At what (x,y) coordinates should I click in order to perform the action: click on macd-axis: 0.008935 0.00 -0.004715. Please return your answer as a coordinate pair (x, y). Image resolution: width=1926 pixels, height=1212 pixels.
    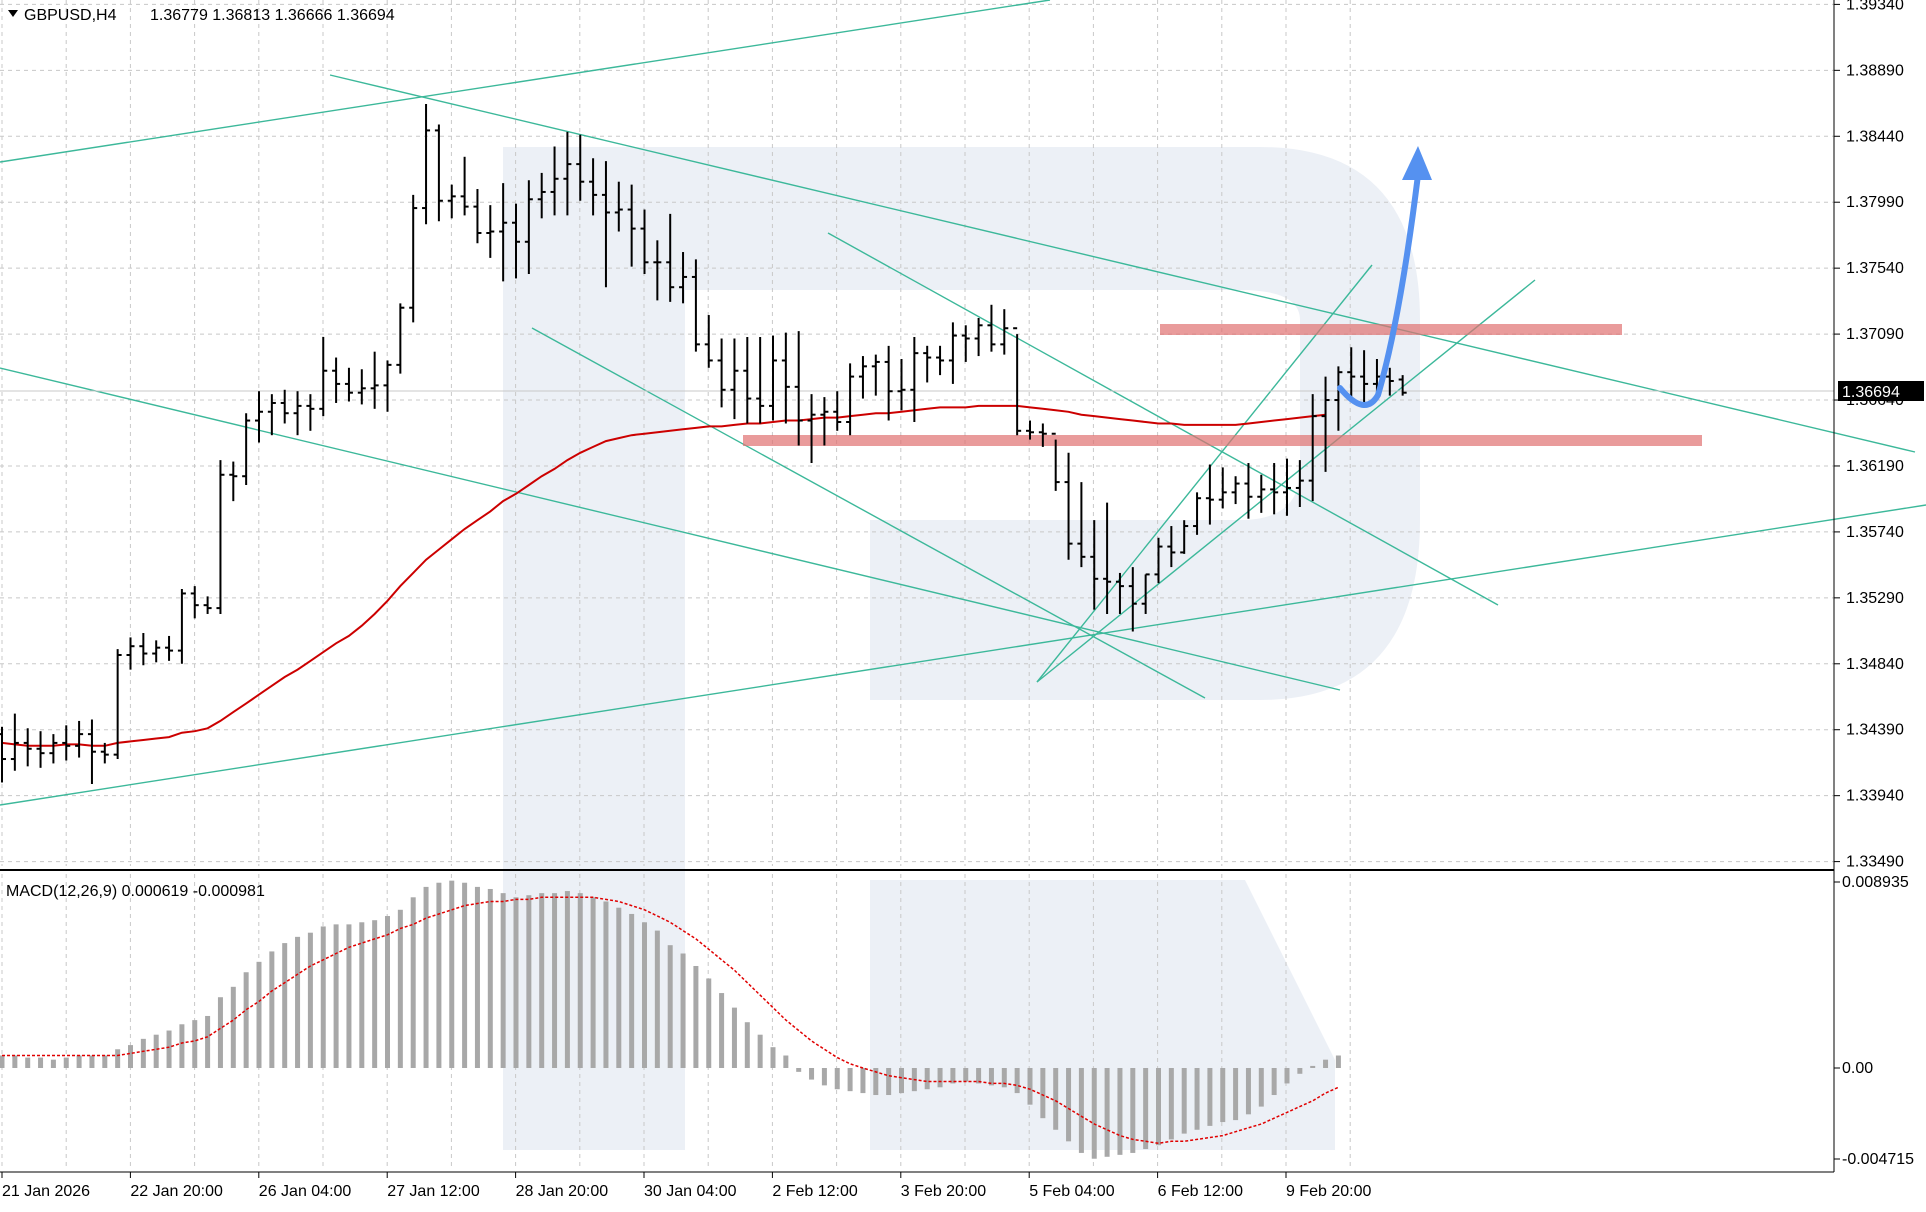
    Looking at the image, I should click on (1874, 1021).